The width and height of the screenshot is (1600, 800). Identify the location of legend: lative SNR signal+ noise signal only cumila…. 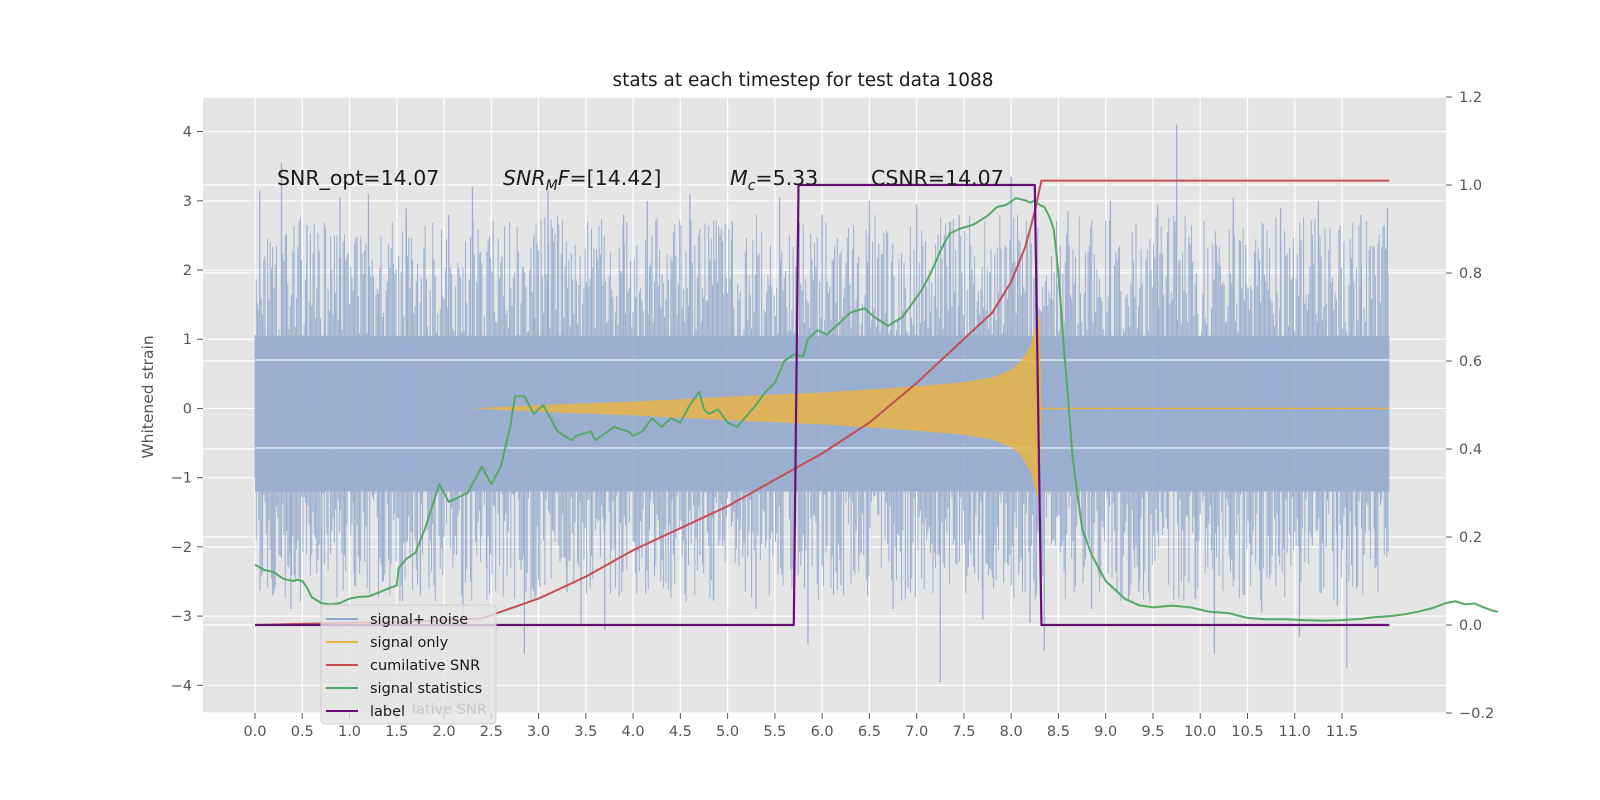
(408, 664).